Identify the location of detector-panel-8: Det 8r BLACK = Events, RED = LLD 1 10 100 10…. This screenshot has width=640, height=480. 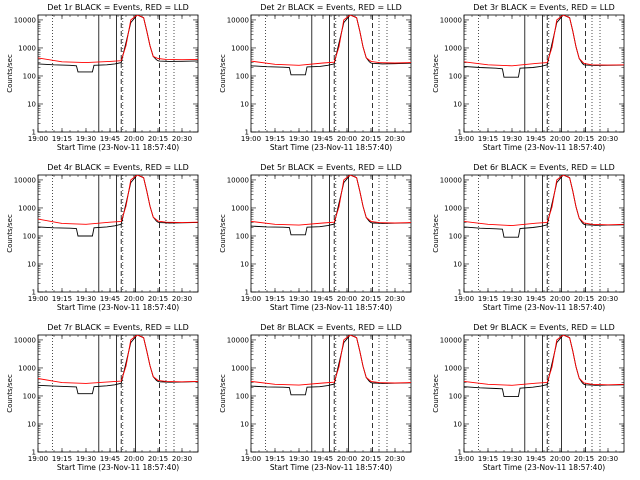
(319, 400).